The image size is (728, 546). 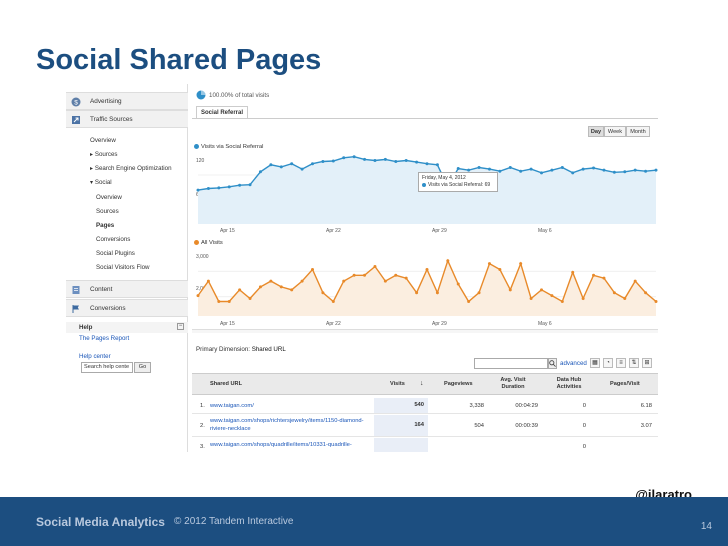 I want to click on search-icon, so click(x=552, y=363).